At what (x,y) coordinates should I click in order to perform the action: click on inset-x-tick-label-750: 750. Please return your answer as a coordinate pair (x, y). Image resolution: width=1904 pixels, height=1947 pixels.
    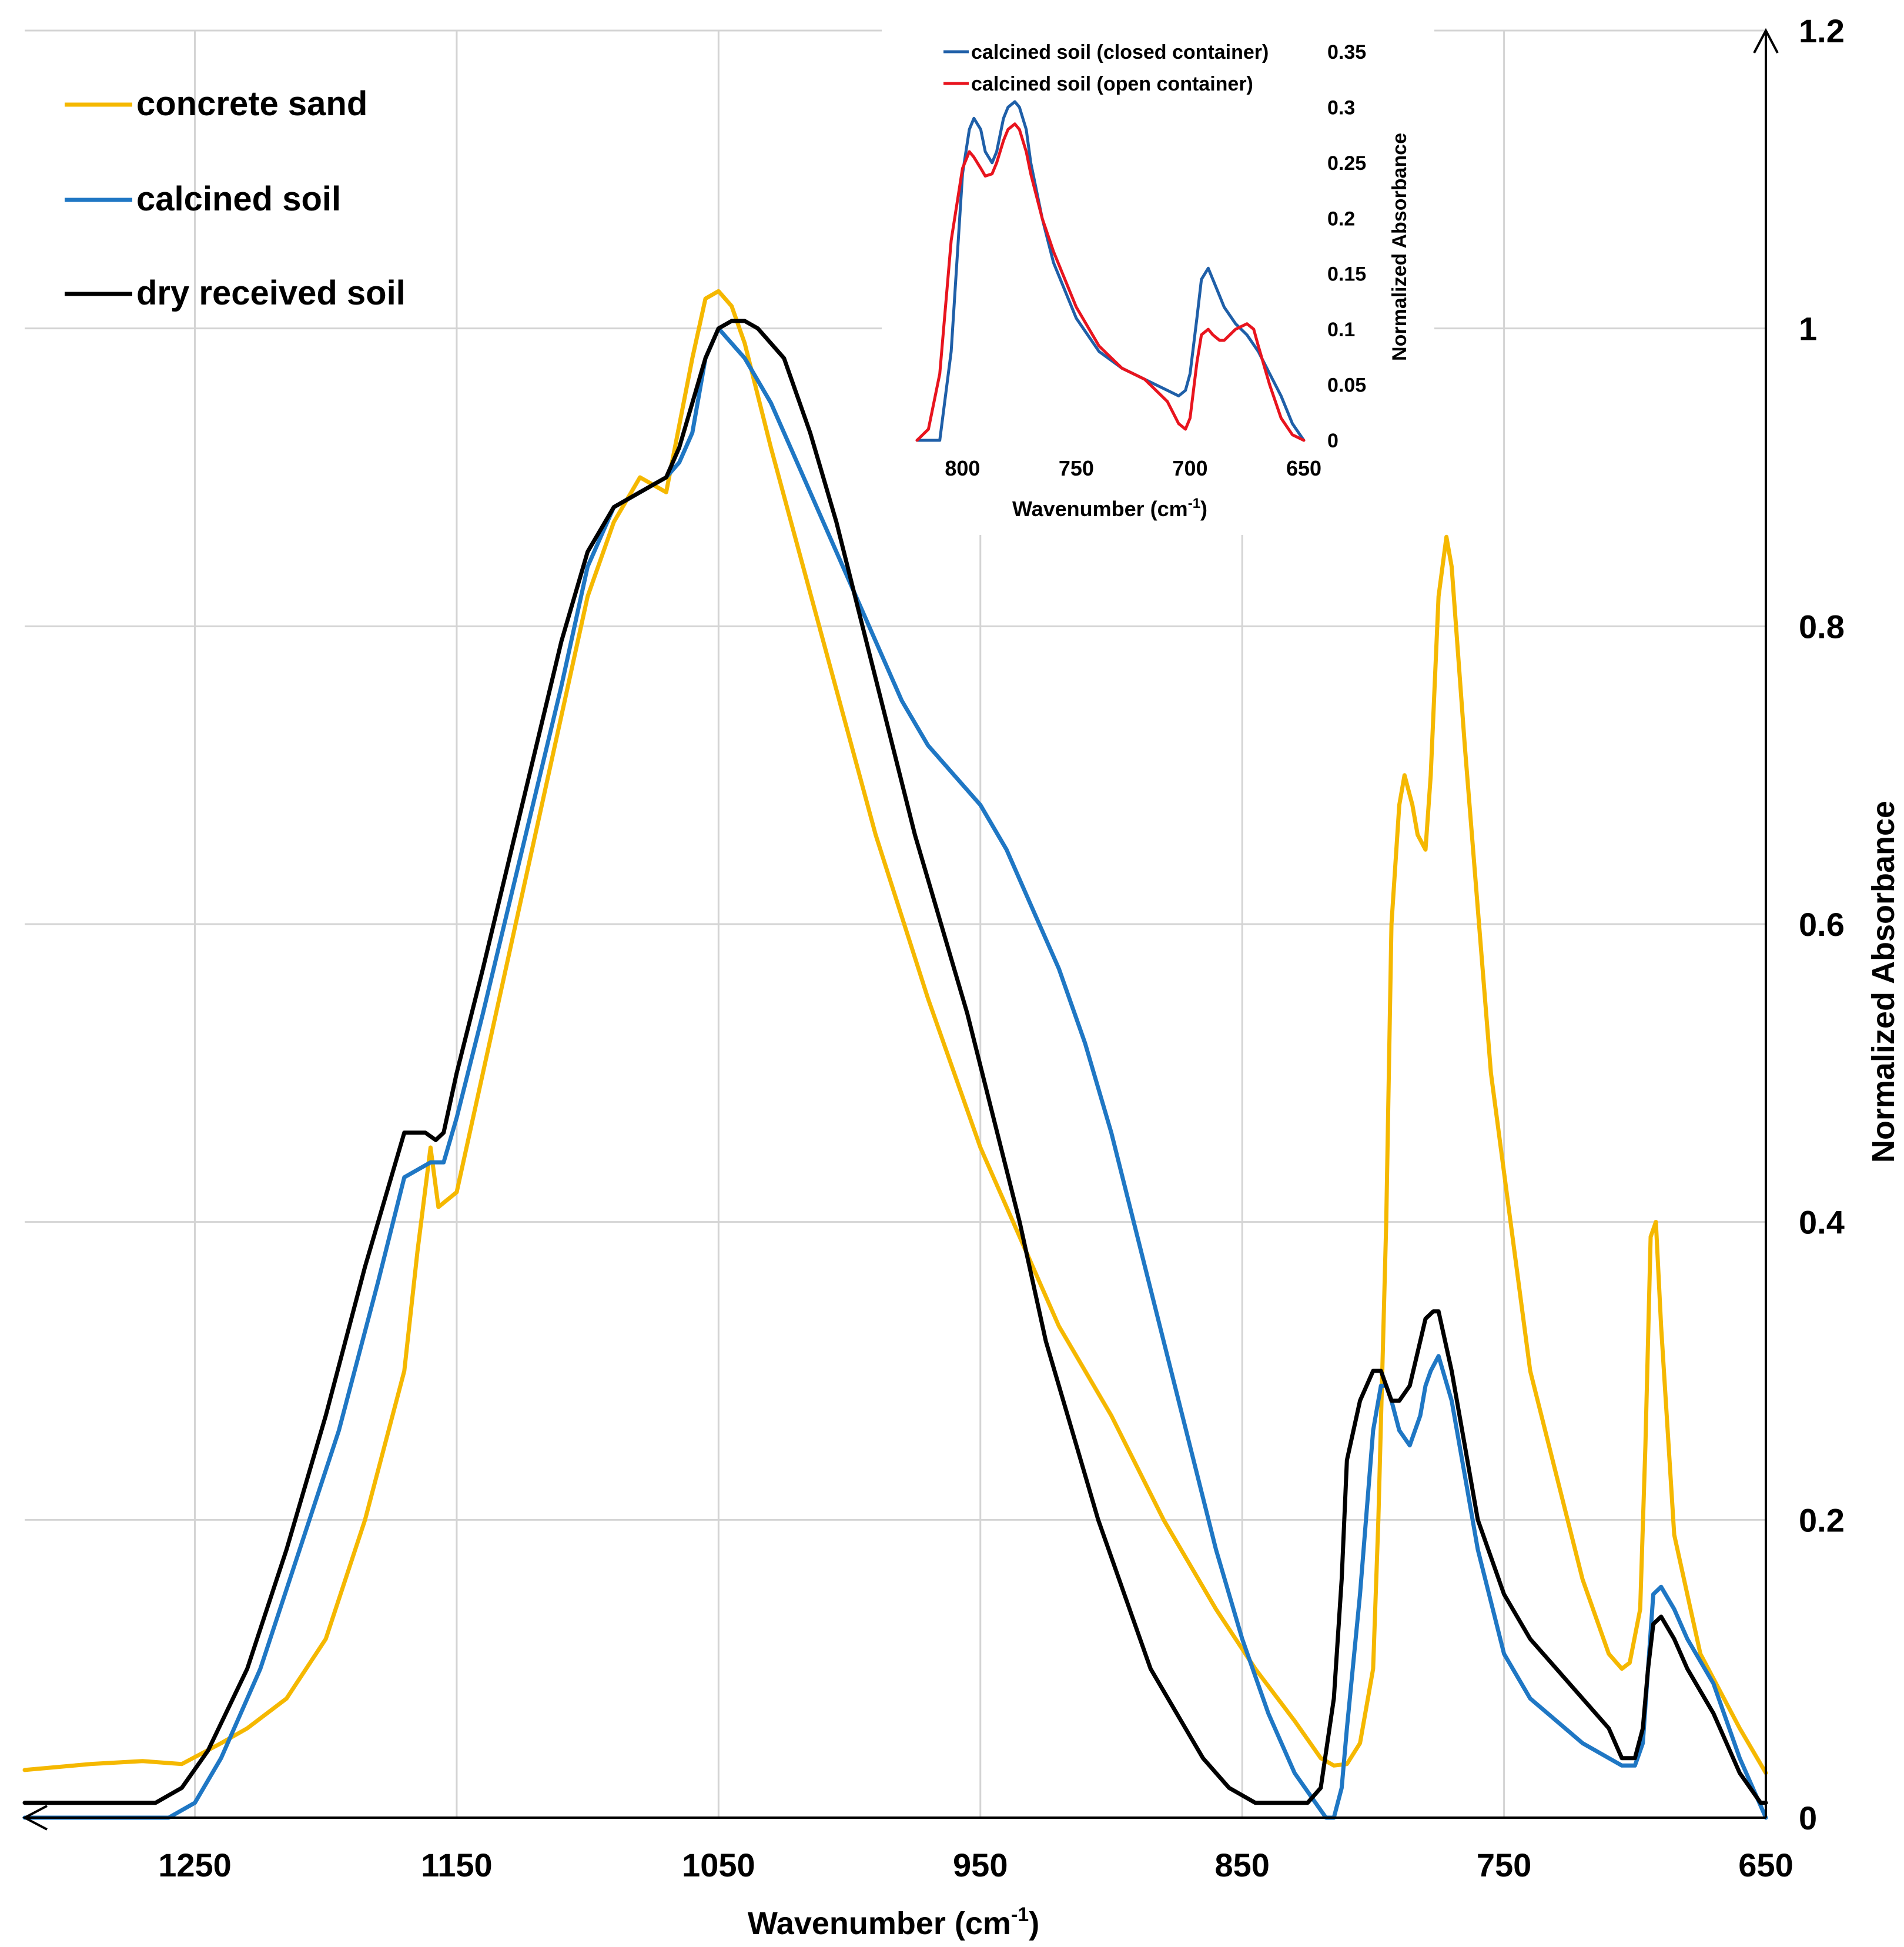
    Looking at the image, I should click on (1076, 468).